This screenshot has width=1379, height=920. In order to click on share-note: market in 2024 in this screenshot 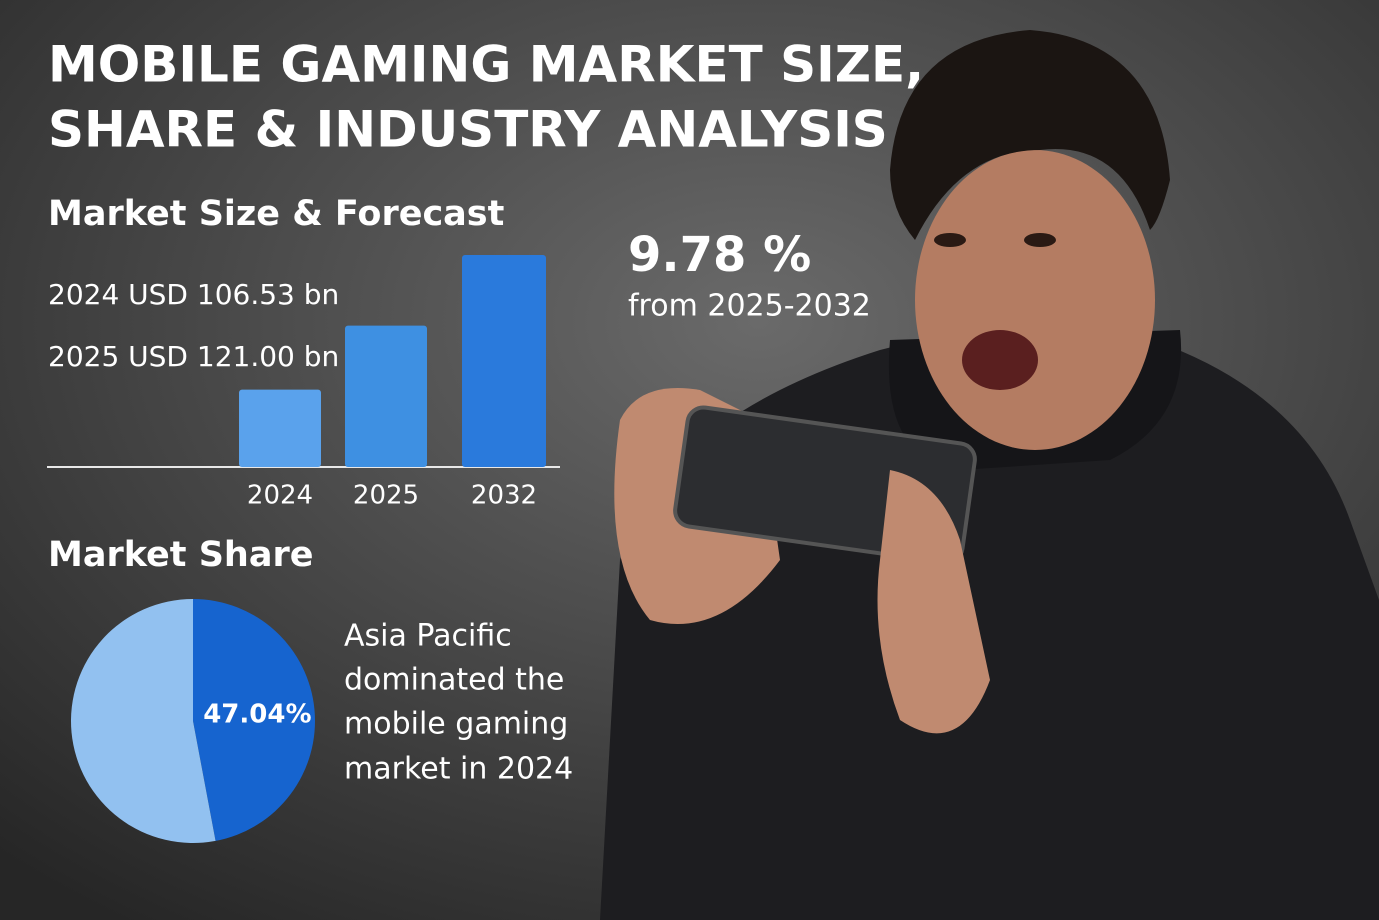, I will do `click(458, 769)`.